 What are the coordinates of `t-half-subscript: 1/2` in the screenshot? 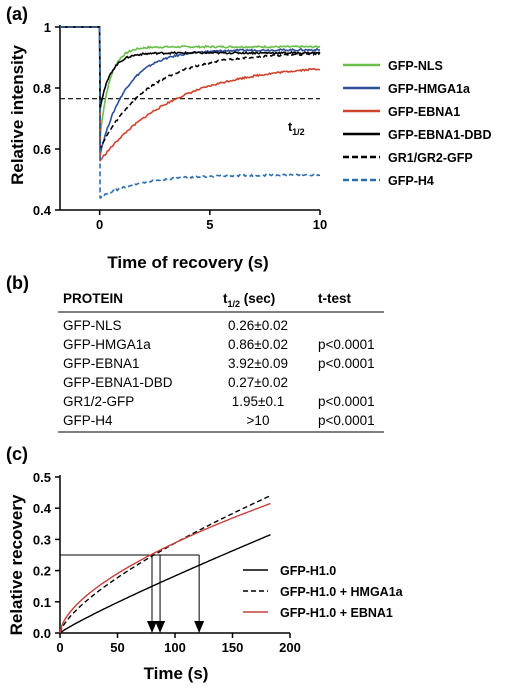 It's located at (298, 132).